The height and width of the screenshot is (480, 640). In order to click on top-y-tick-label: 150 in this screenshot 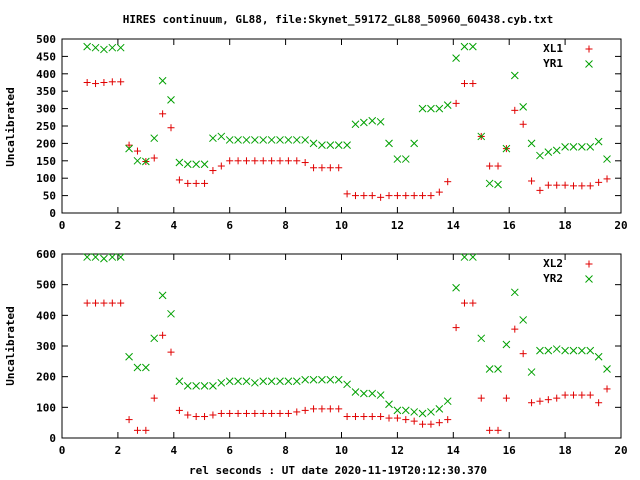, I will do `click(46, 161)`.